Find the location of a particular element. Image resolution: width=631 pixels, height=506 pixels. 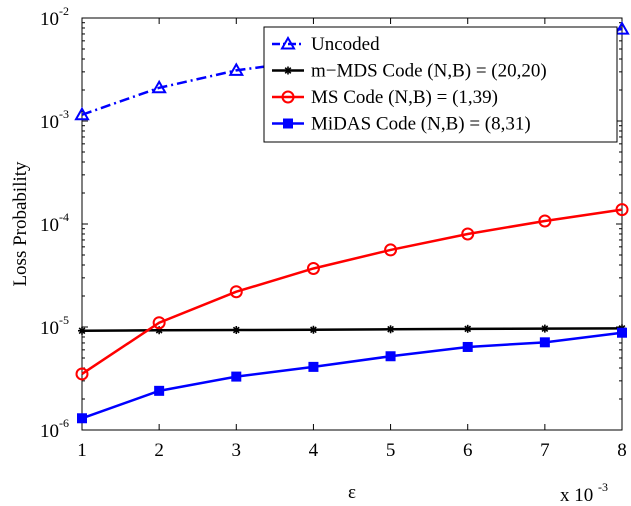

y-tick-label: 10 -5 is located at coordinates (54, 326).